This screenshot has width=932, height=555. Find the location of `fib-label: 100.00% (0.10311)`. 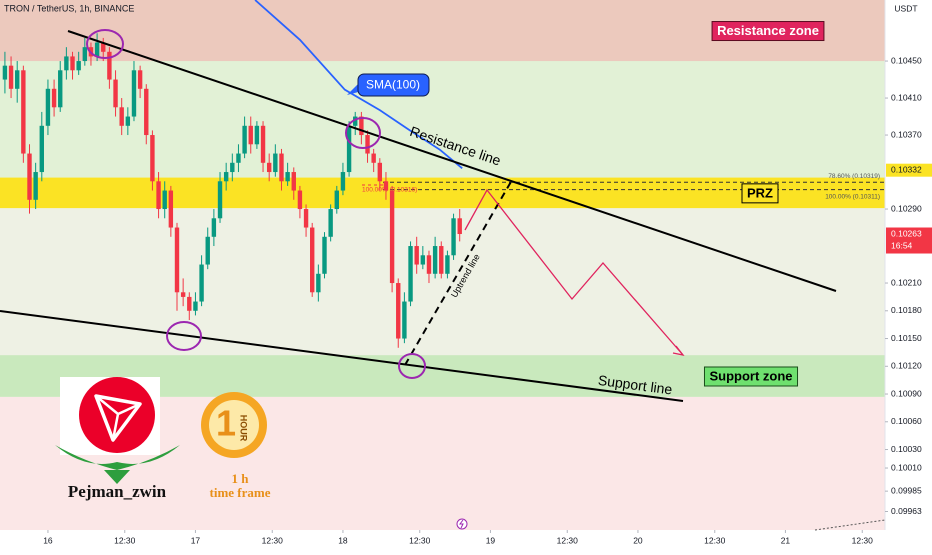

fib-label: 100.00% (0.10311) is located at coordinates (852, 196).